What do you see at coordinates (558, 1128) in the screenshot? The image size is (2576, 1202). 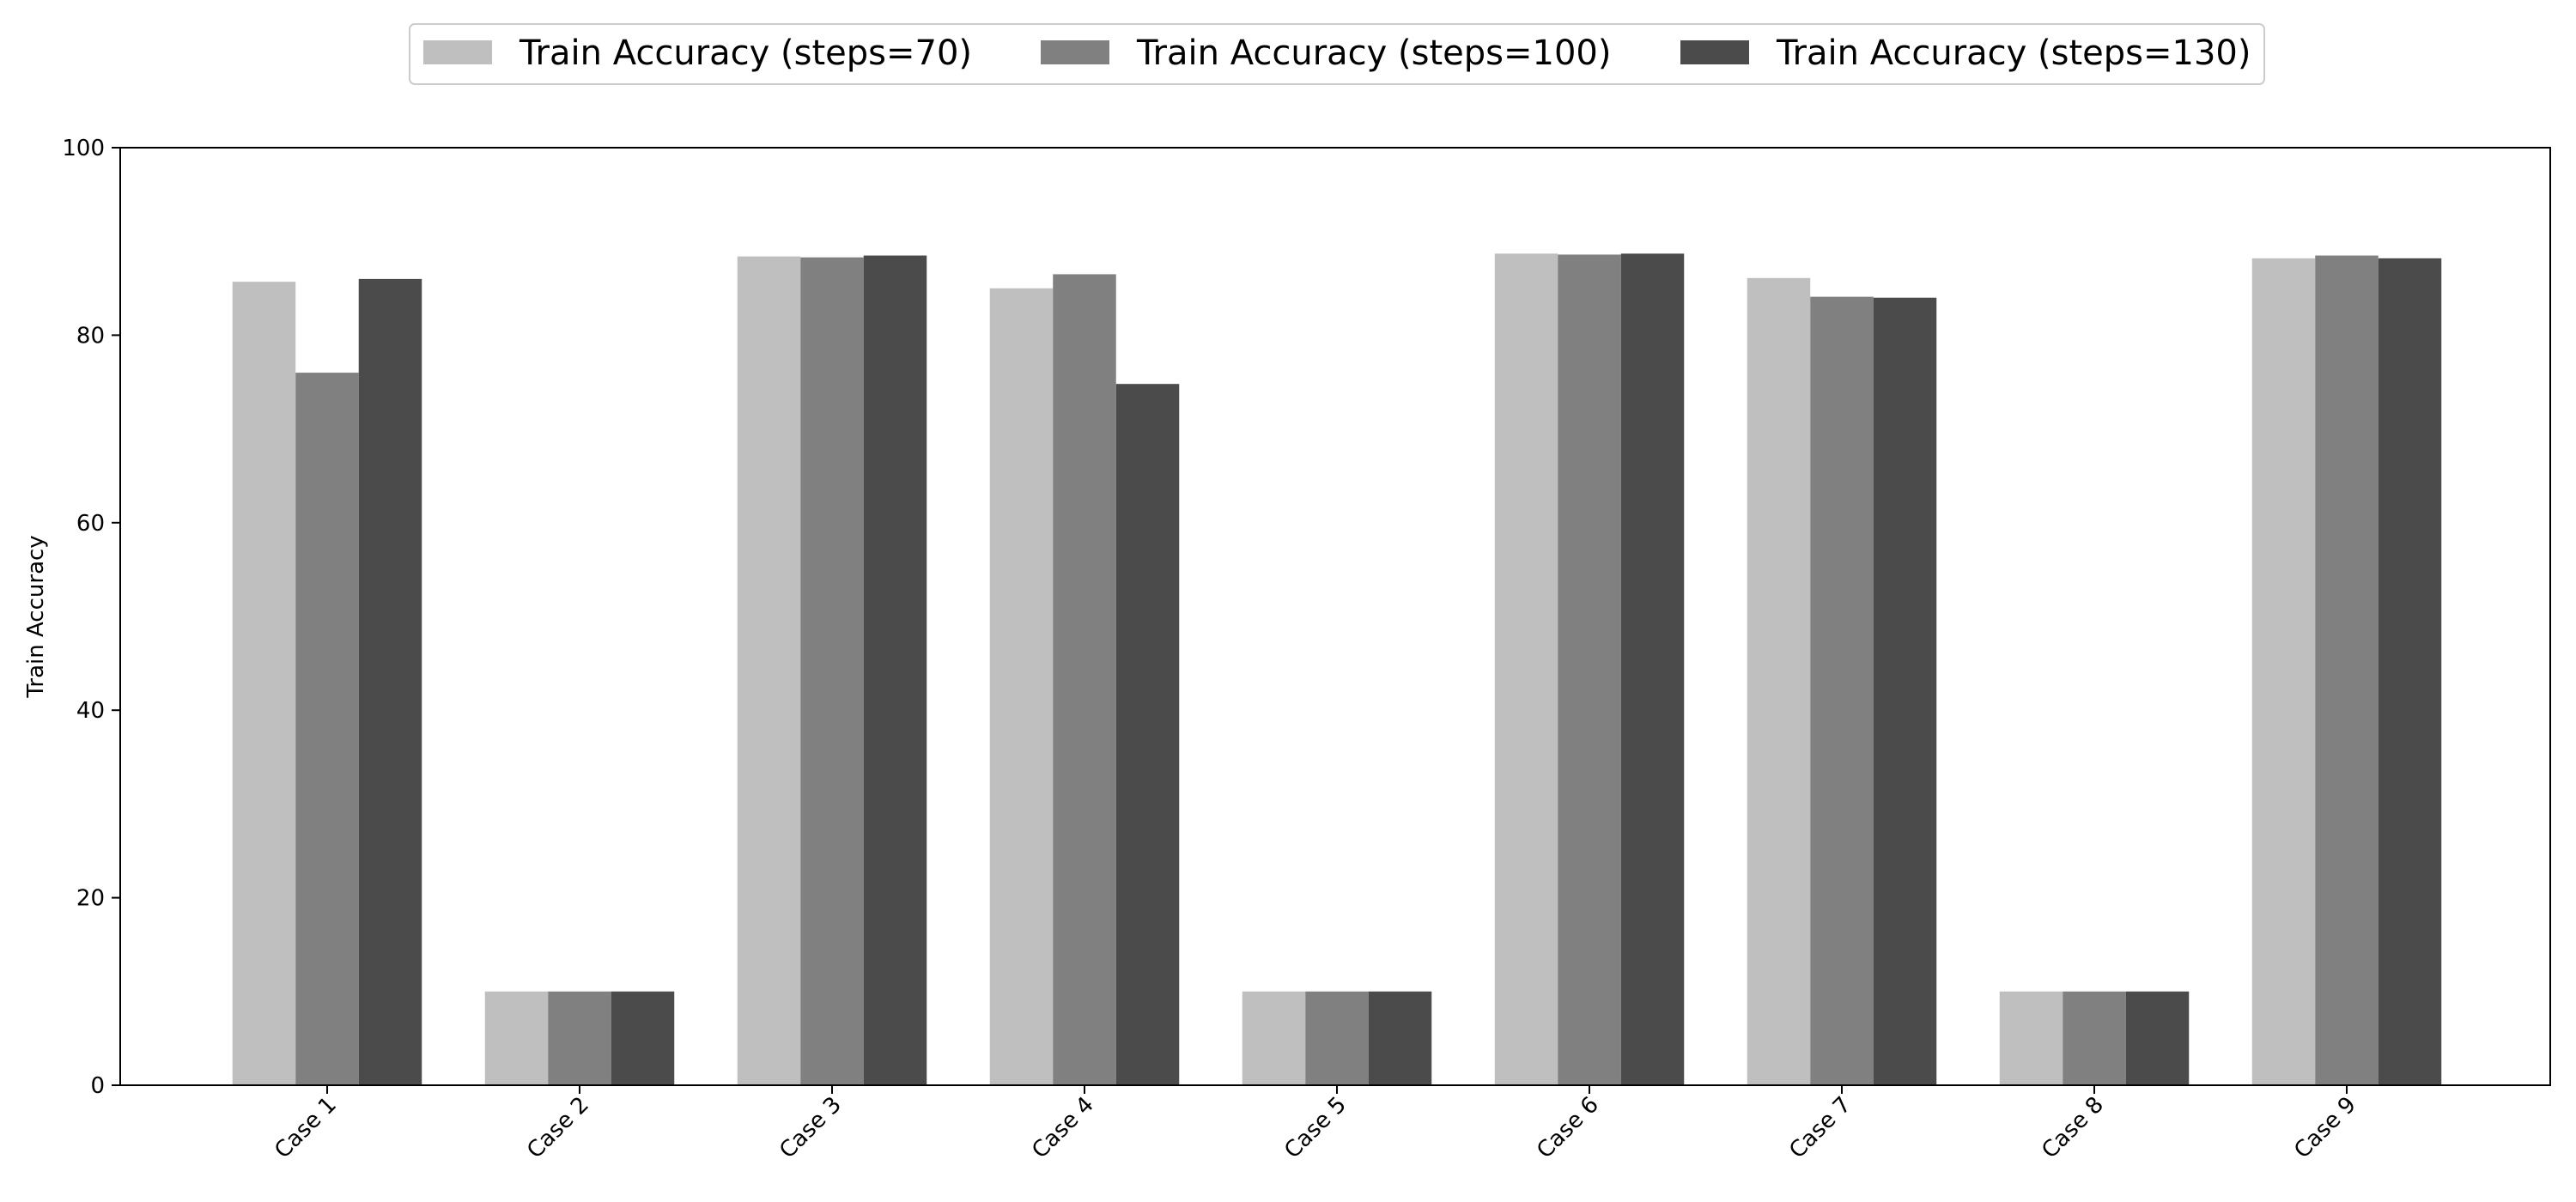 I see `x-tick-label: Case 2` at bounding box center [558, 1128].